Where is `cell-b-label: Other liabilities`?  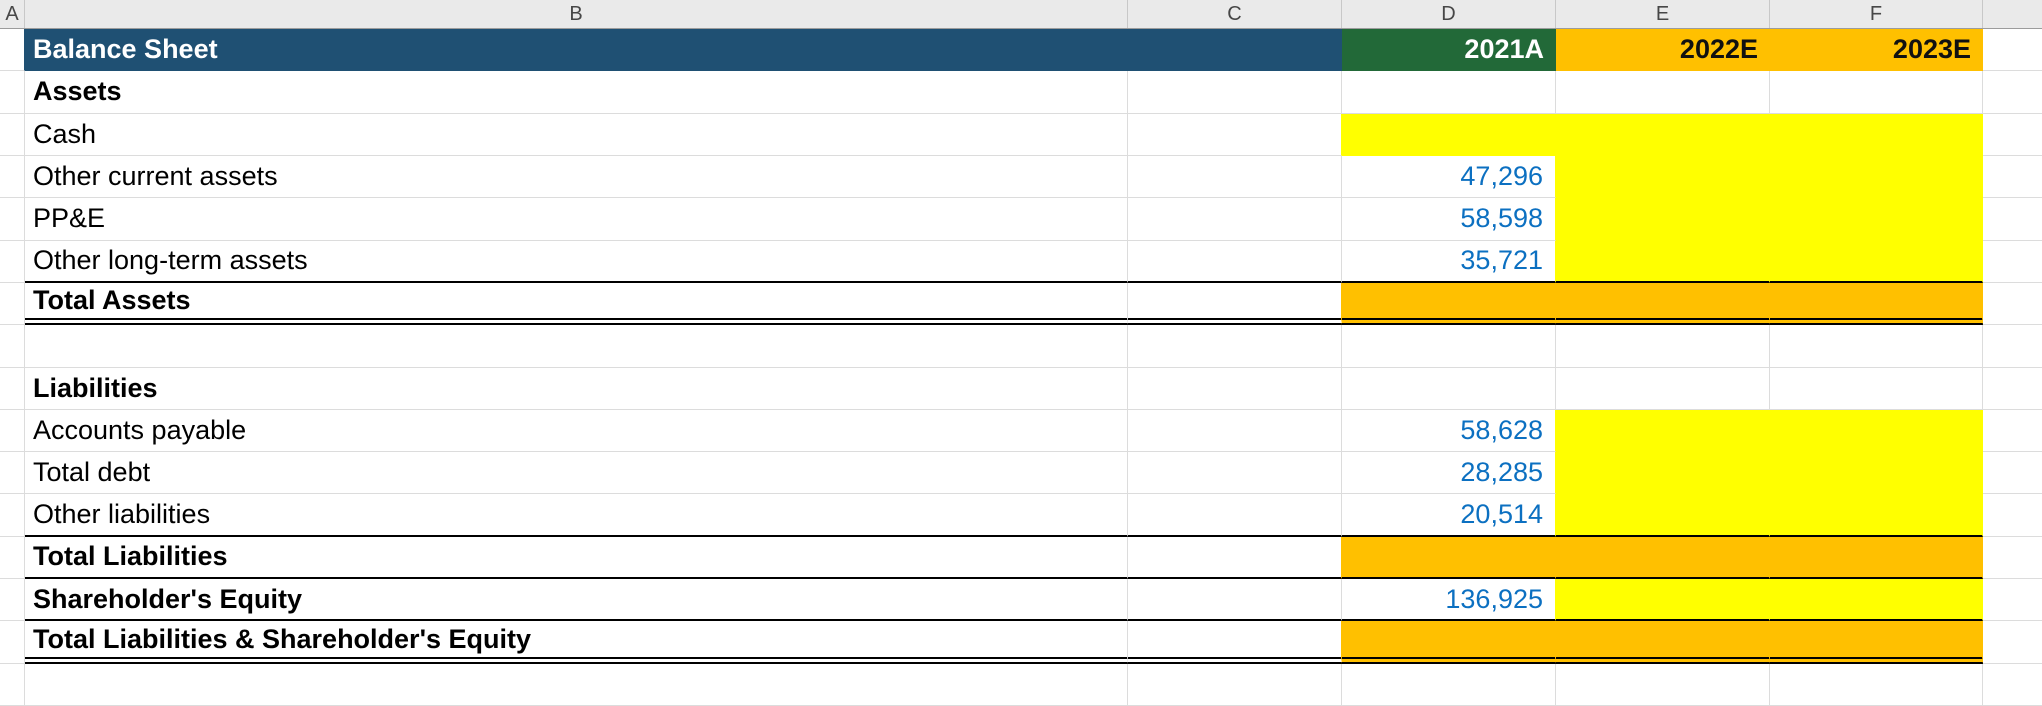
cell-b-label: Other liabilities is located at coordinates (576, 515).